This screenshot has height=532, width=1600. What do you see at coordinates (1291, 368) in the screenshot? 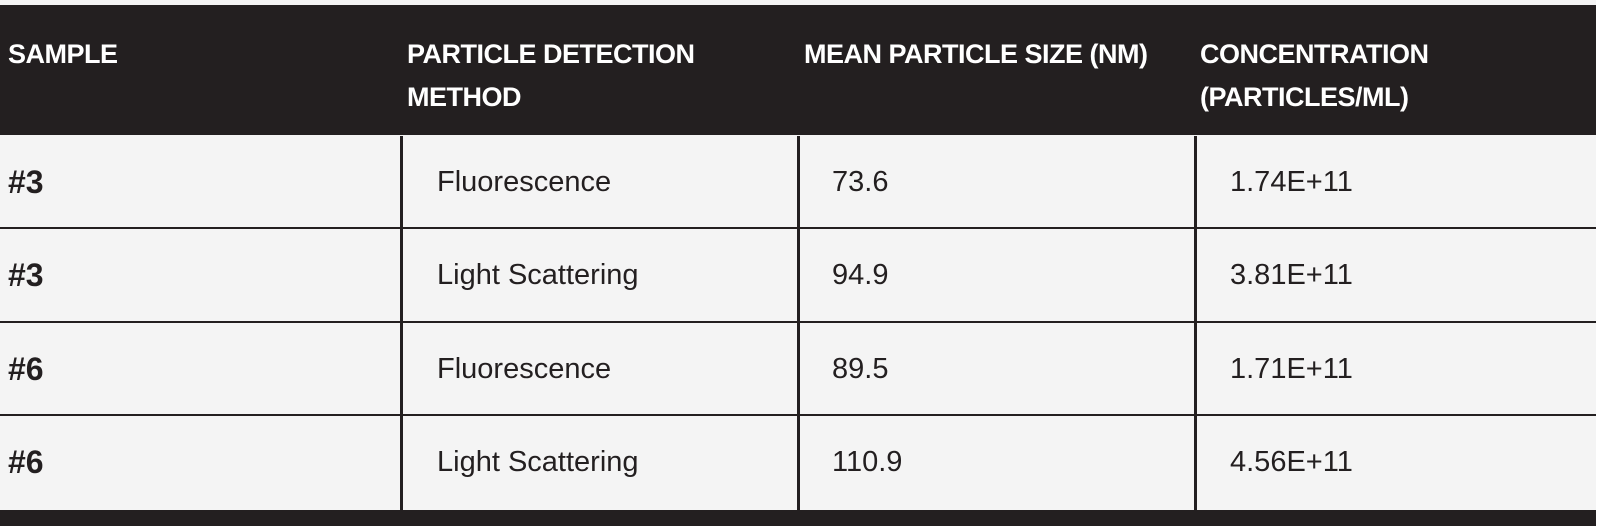
I see `cell-concentration: 1.71E+11` at bounding box center [1291, 368].